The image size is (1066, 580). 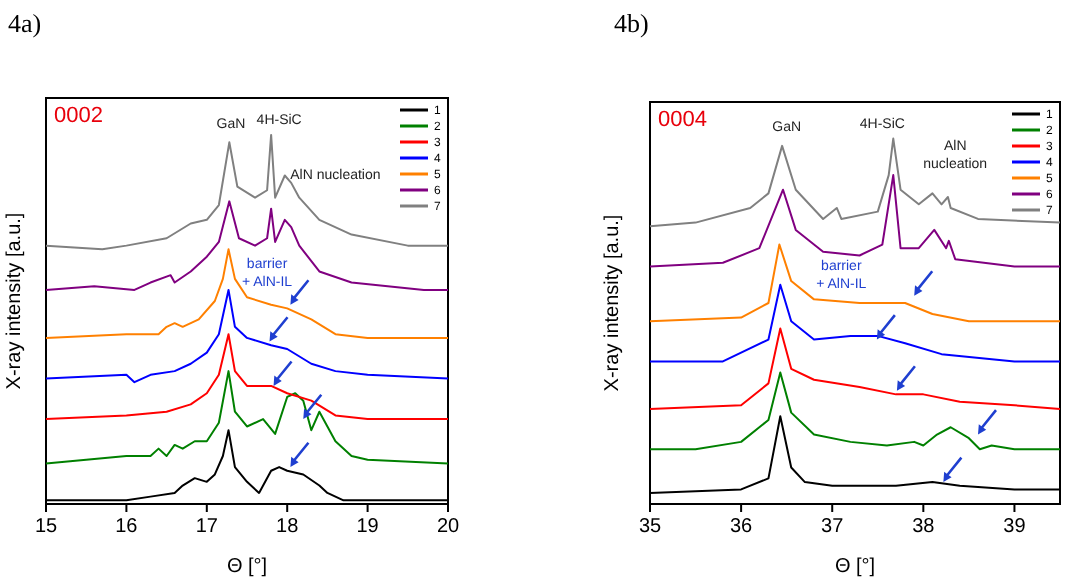 What do you see at coordinates (833, 527) in the screenshot?
I see `x-tick-label: 37` at bounding box center [833, 527].